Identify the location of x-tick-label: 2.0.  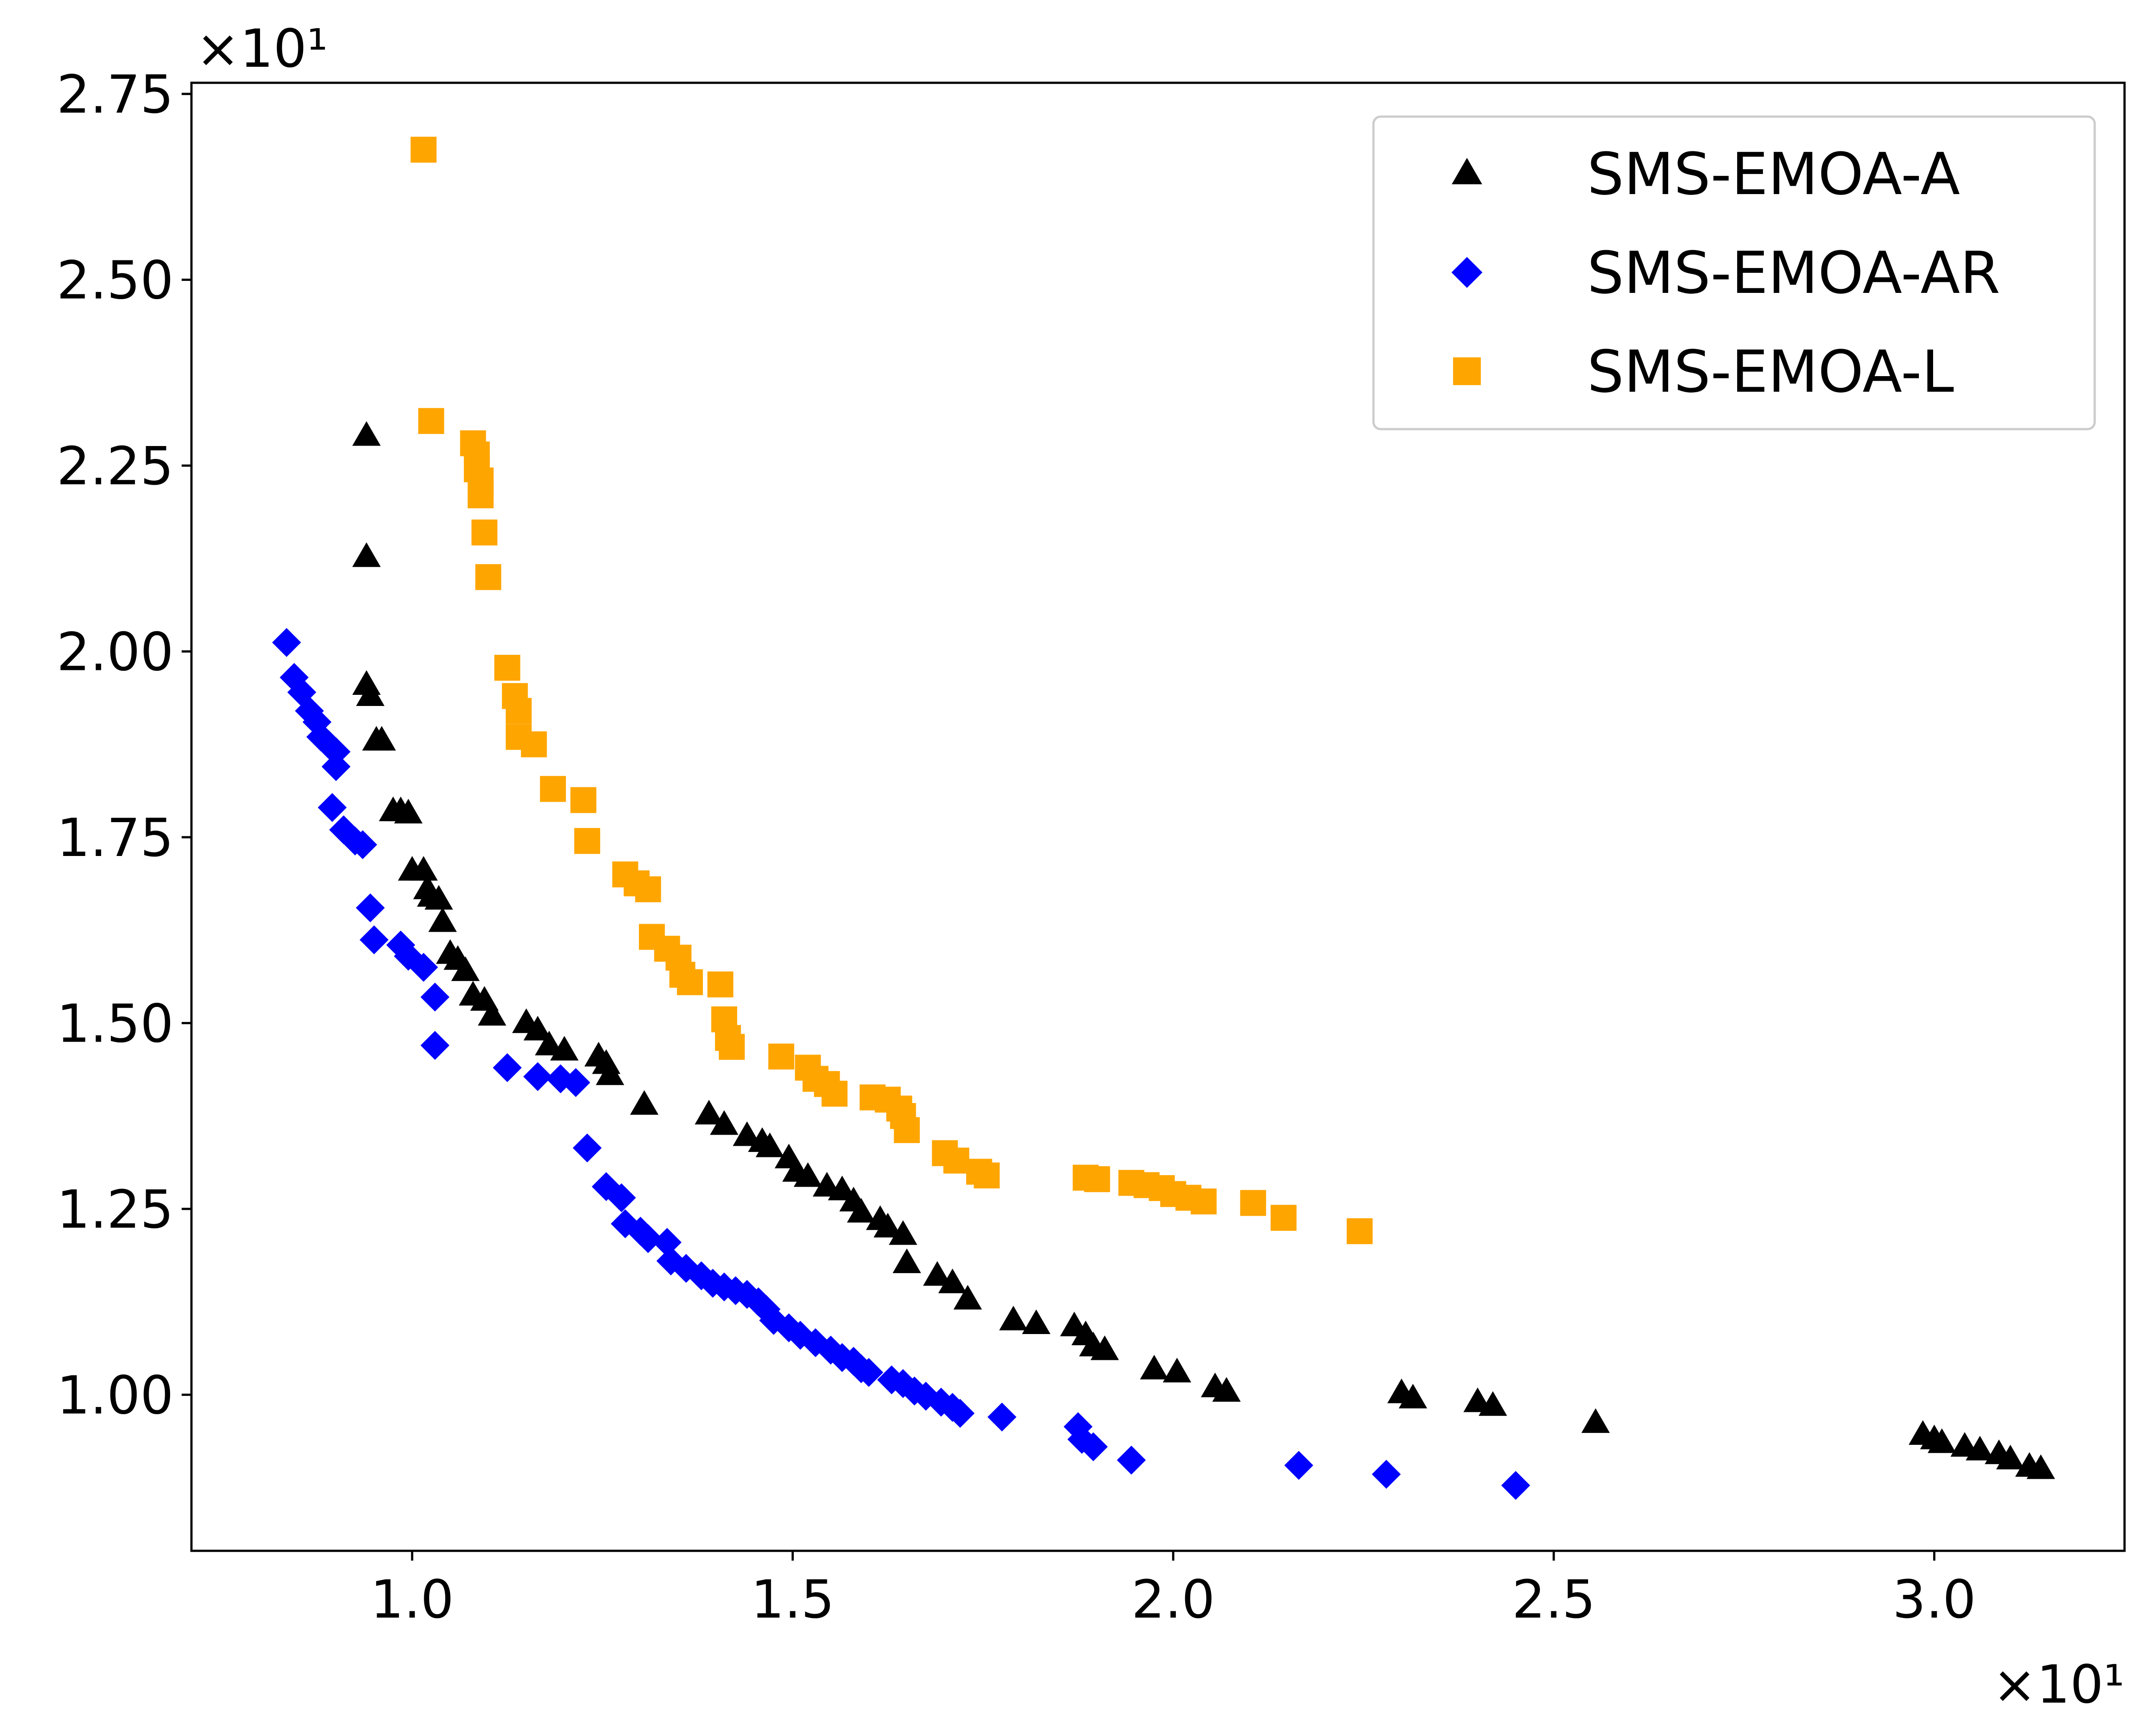
(1173, 1599).